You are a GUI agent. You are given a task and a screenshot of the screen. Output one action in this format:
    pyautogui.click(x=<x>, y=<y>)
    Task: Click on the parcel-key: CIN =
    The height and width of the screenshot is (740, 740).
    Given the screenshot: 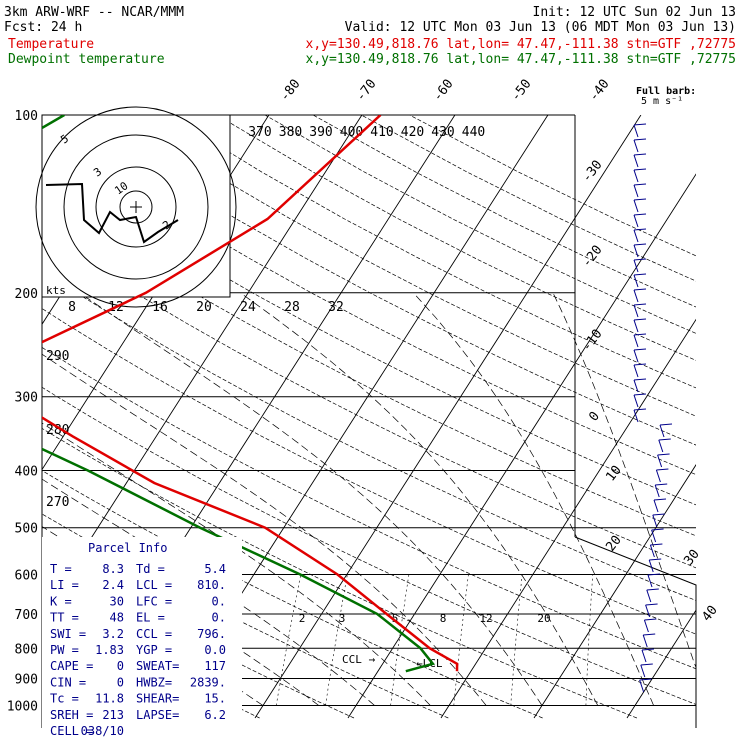 What is the action you would take?
    pyautogui.click(x=68, y=682)
    